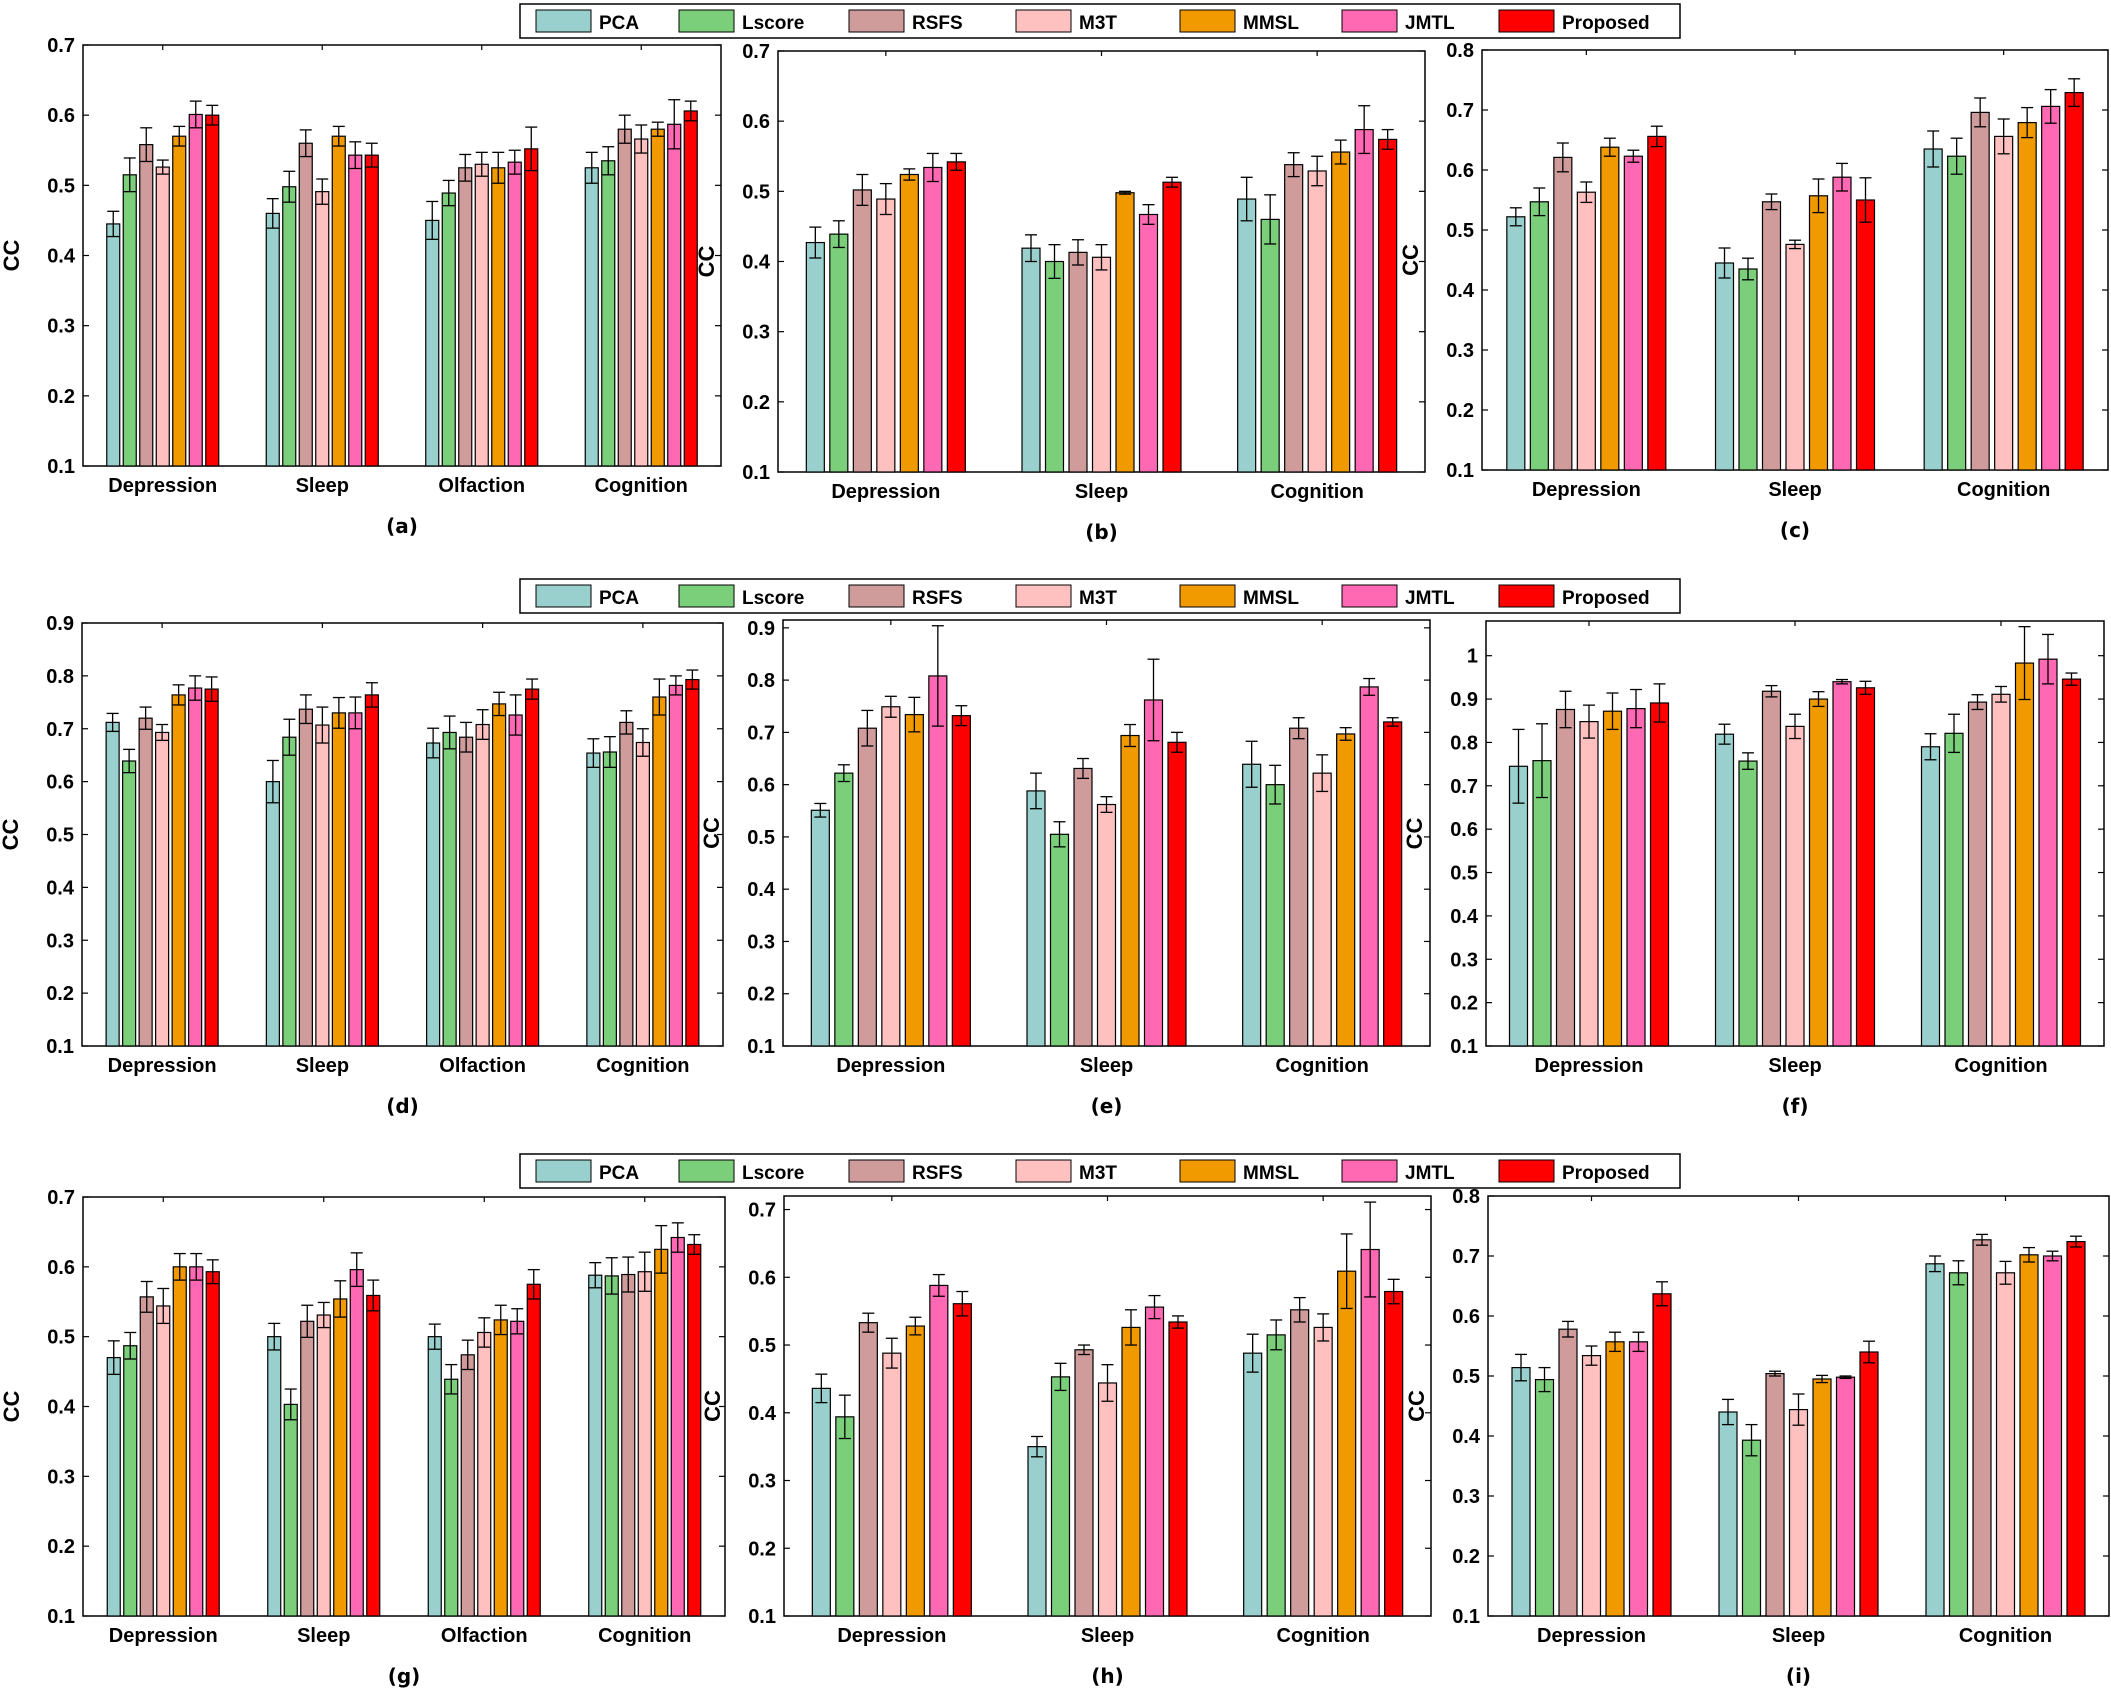  I want to click on legend-item: Proposed, so click(1574, 596).